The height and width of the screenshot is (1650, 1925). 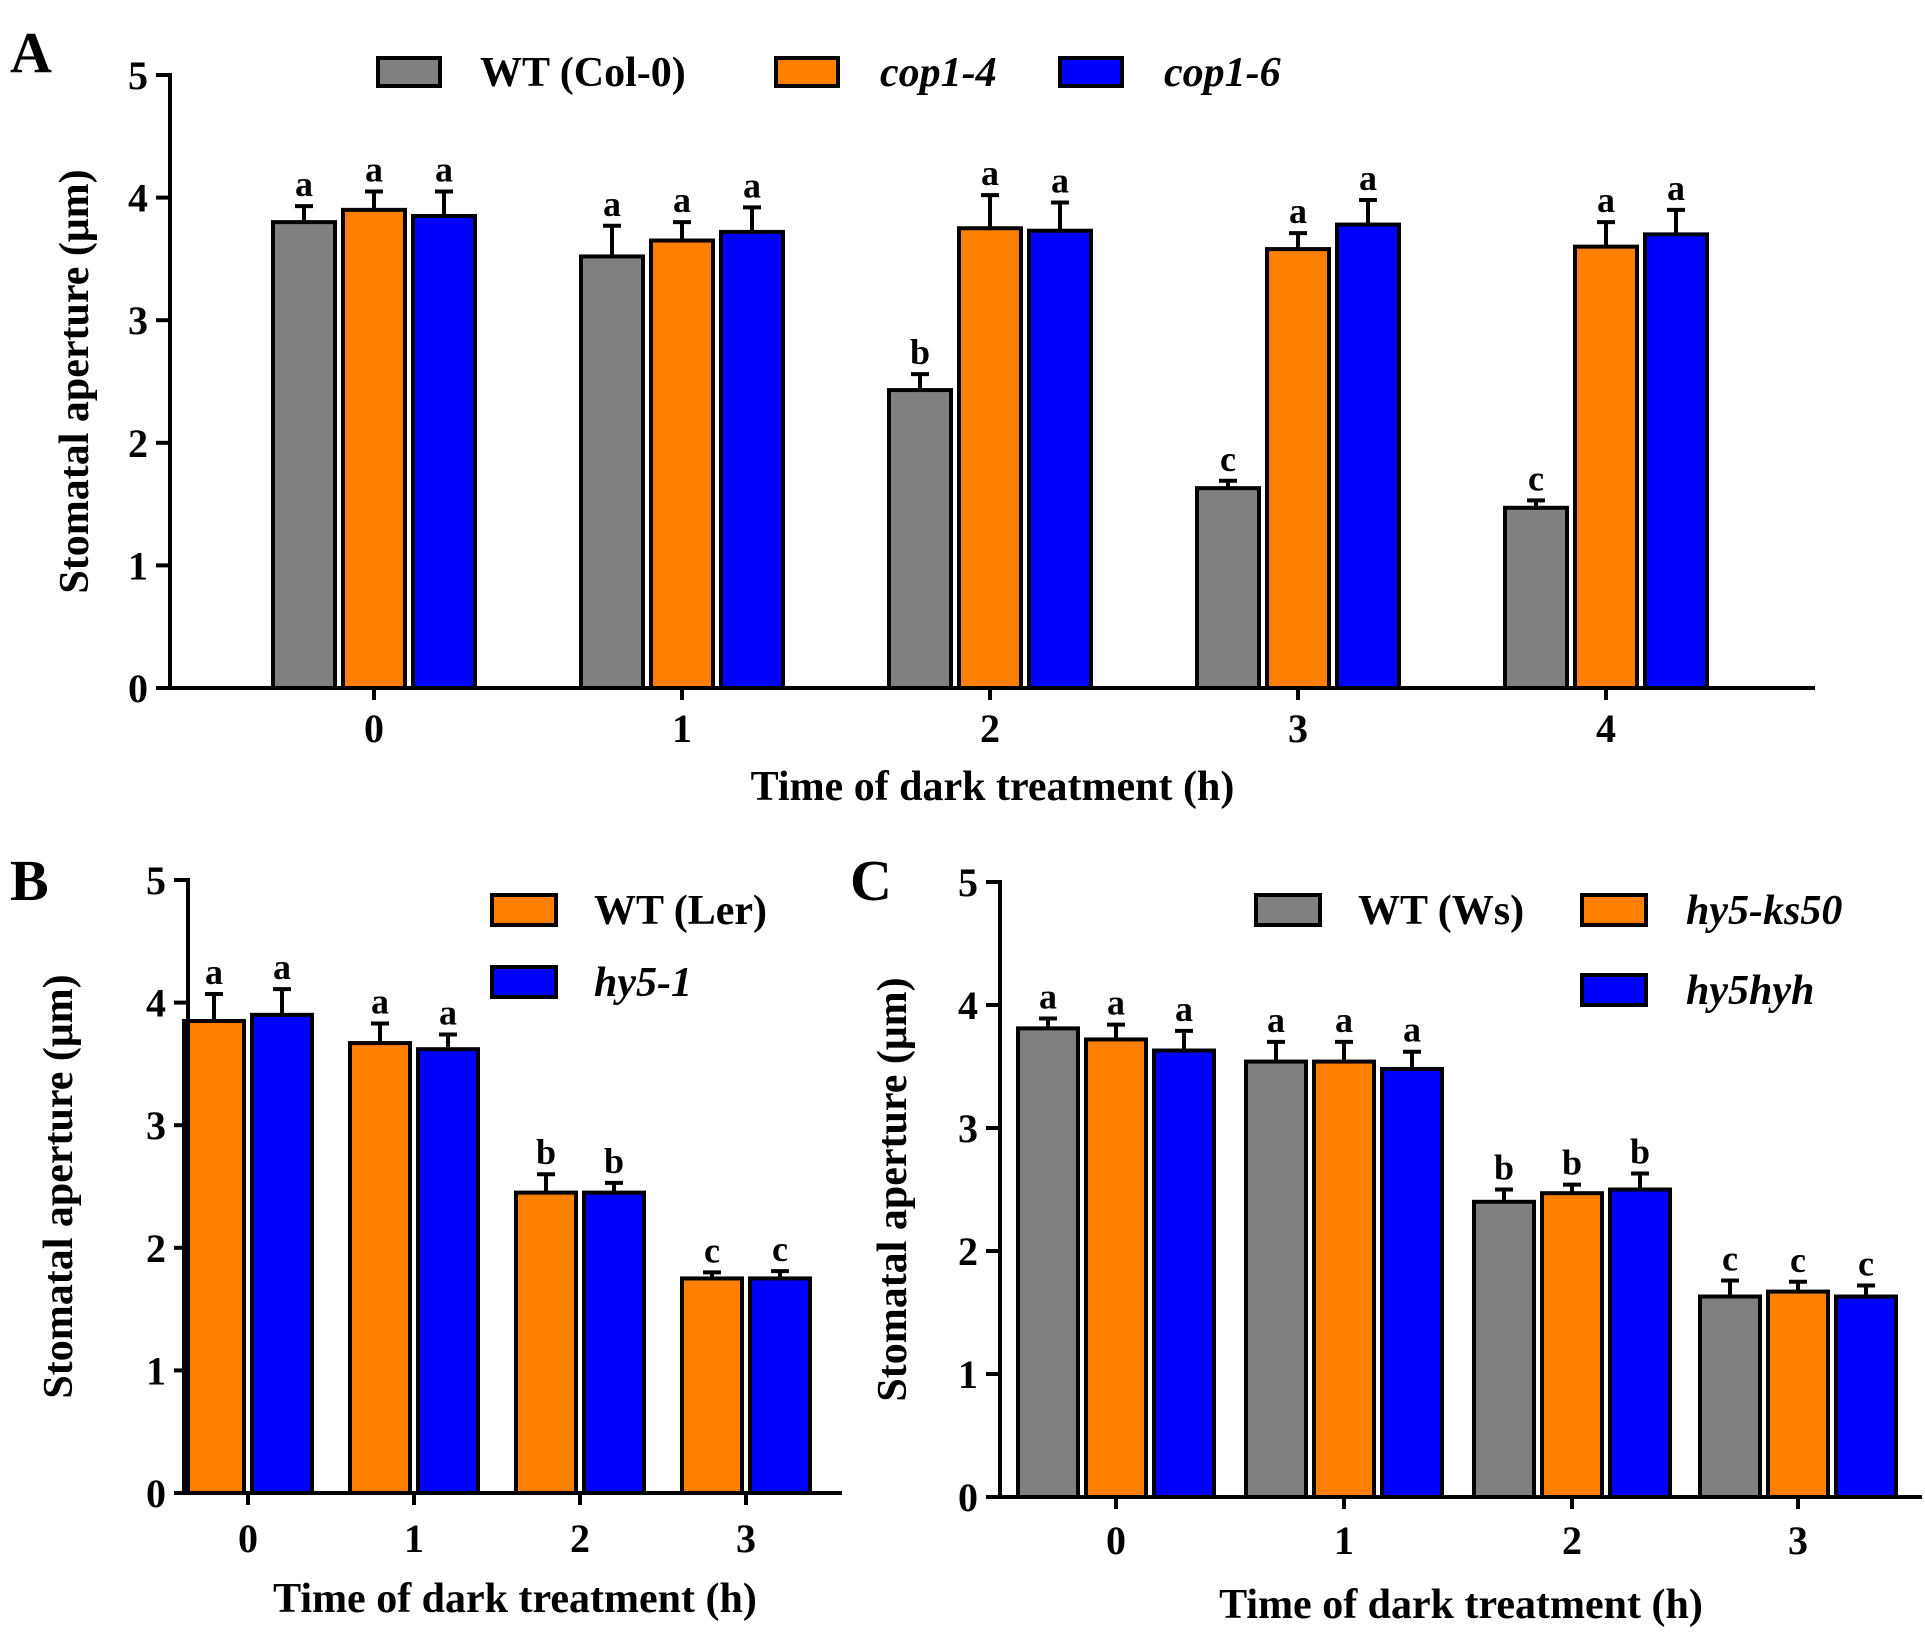 I want to click on legend: WT (Col-0) cop1-4 cop1-6, so click(x=828, y=73).